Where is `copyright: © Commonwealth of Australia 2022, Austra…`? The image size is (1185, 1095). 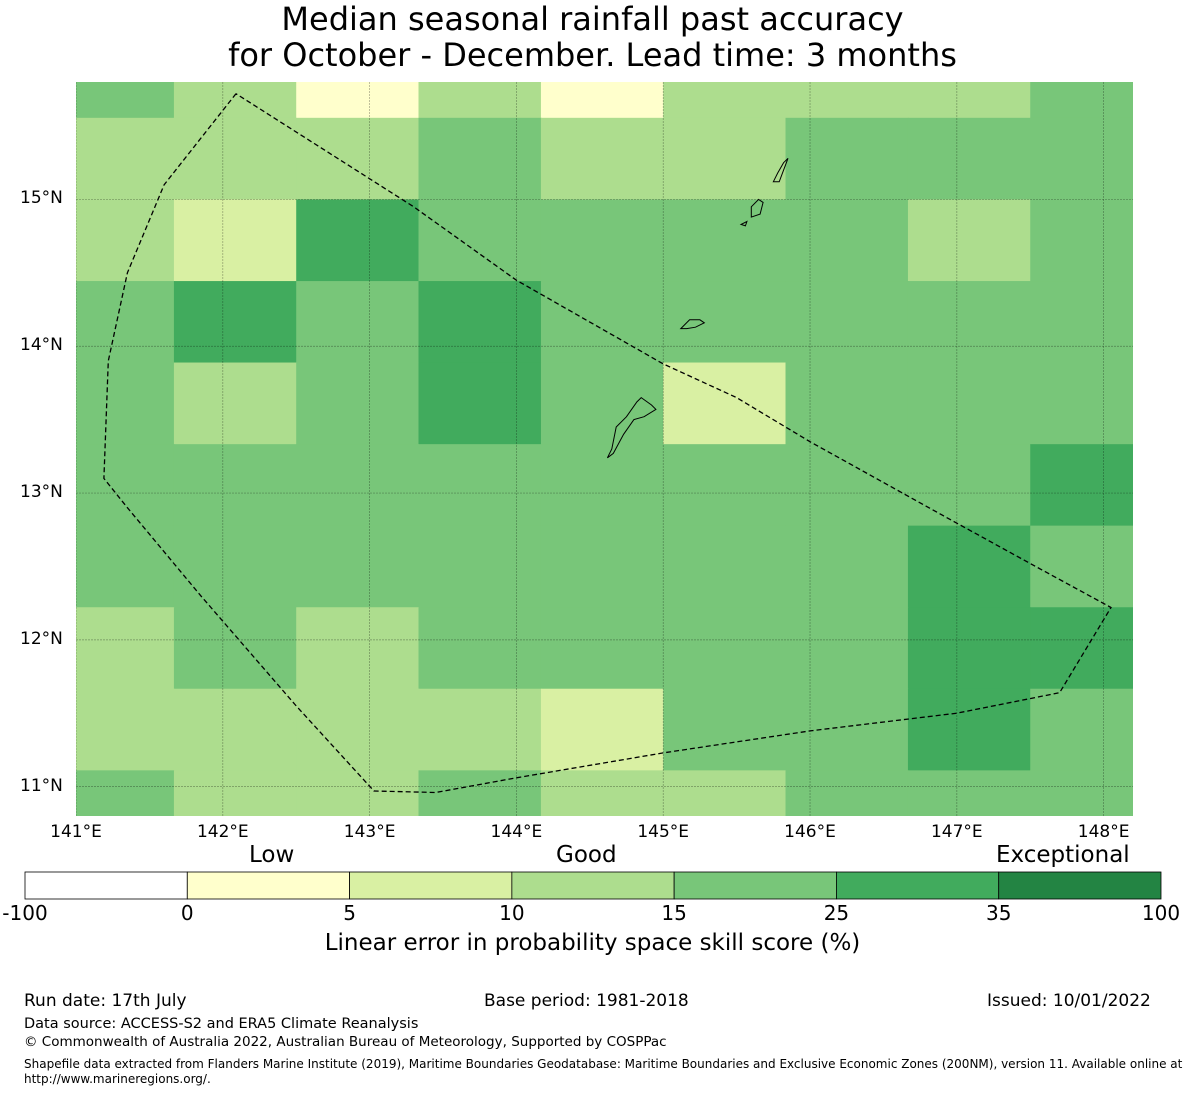 copyright: © Commonwealth of Australia 2022, Austra… is located at coordinates (345, 1042).